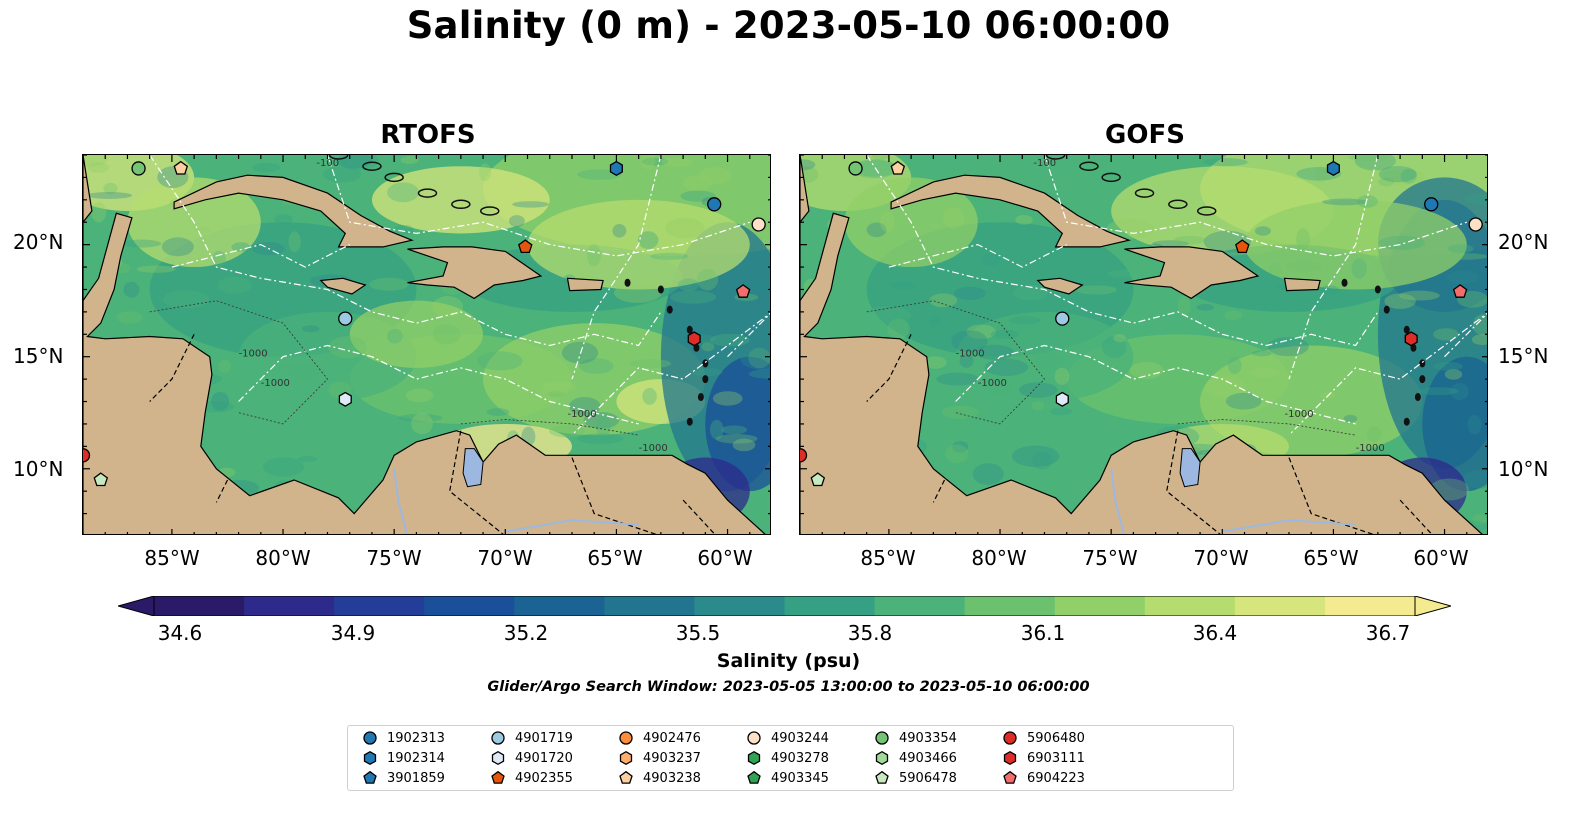 The width and height of the screenshot is (1577, 827). What do you see at coordinates (353, 633) in the screenshot?
I see `colorbar-tick-label: 34.9` at bounding box center [353, 633].